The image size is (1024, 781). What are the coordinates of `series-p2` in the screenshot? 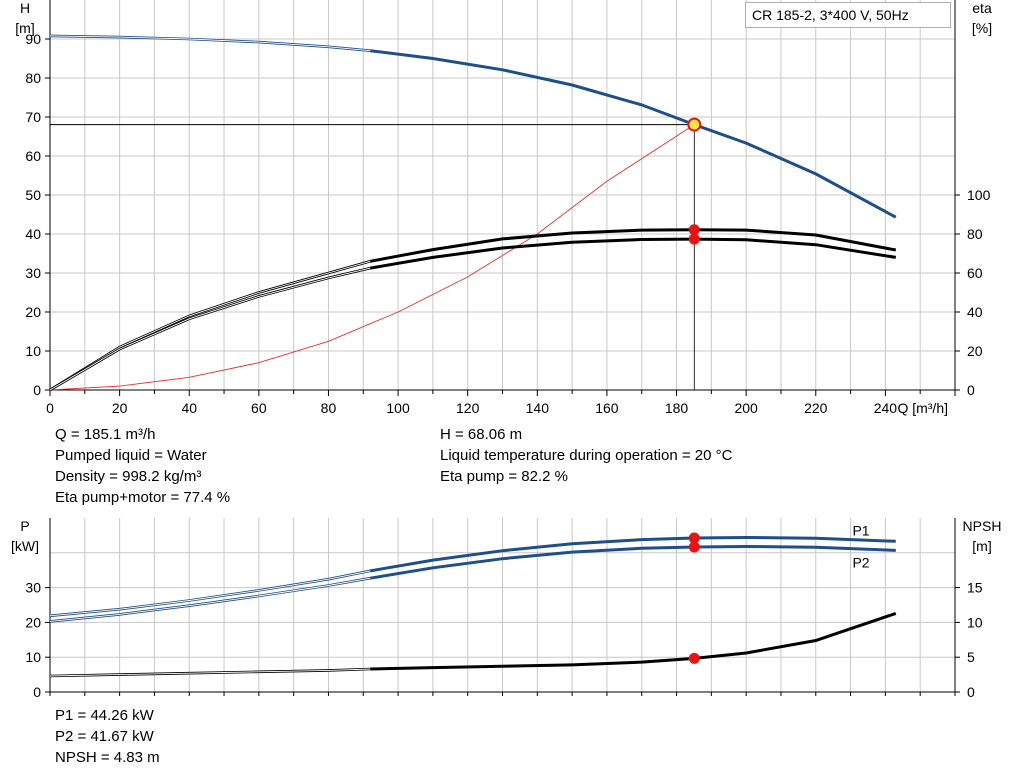 It's located at (632, 562).